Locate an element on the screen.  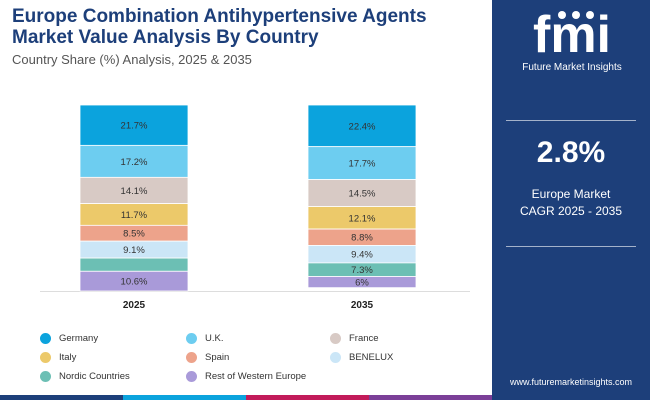
legend-item-2: France is located at coordinates (354, 338).